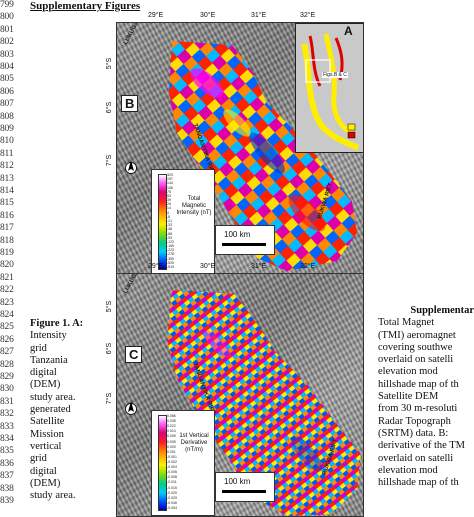 The height and width of the screenshot is (517, 474). What do you see at coordinates (170, 237) in the screenshot?
I see `legend-value: -93` at bounding box center [170, 237].